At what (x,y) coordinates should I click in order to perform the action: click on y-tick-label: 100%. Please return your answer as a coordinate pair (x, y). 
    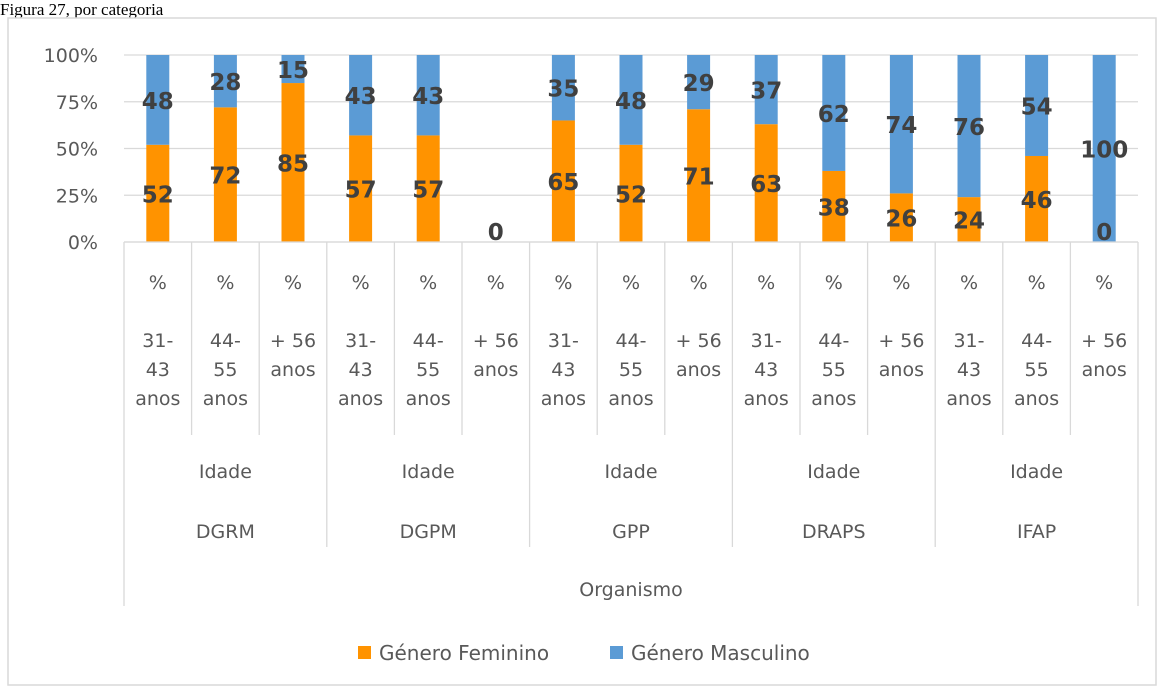
    Looking at the image, I should click on (71, 56).